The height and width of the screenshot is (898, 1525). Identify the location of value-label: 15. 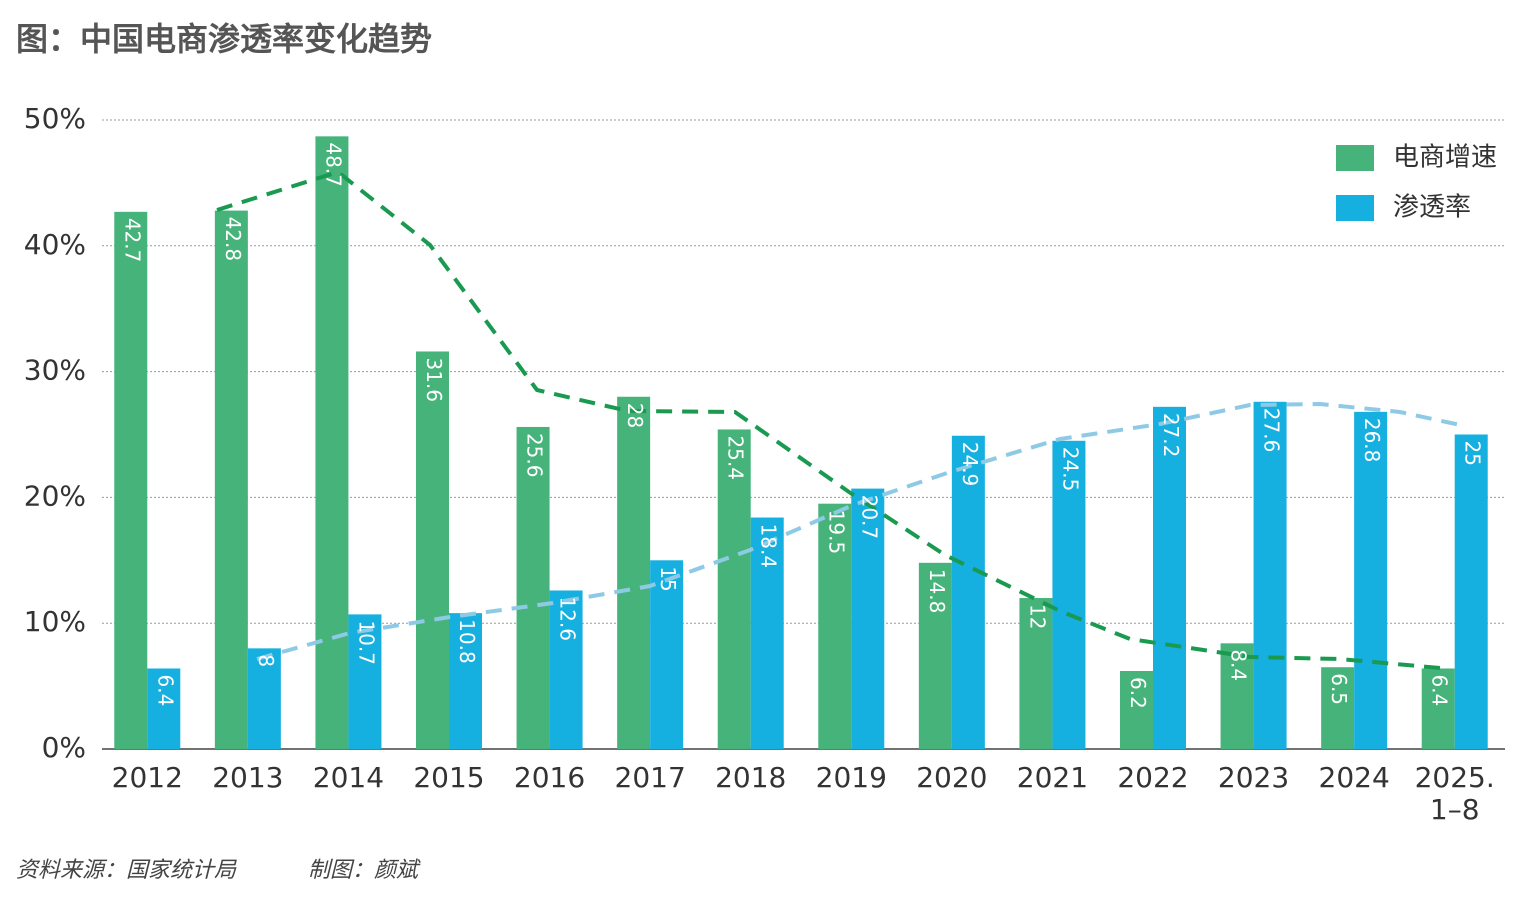
(668, 578).